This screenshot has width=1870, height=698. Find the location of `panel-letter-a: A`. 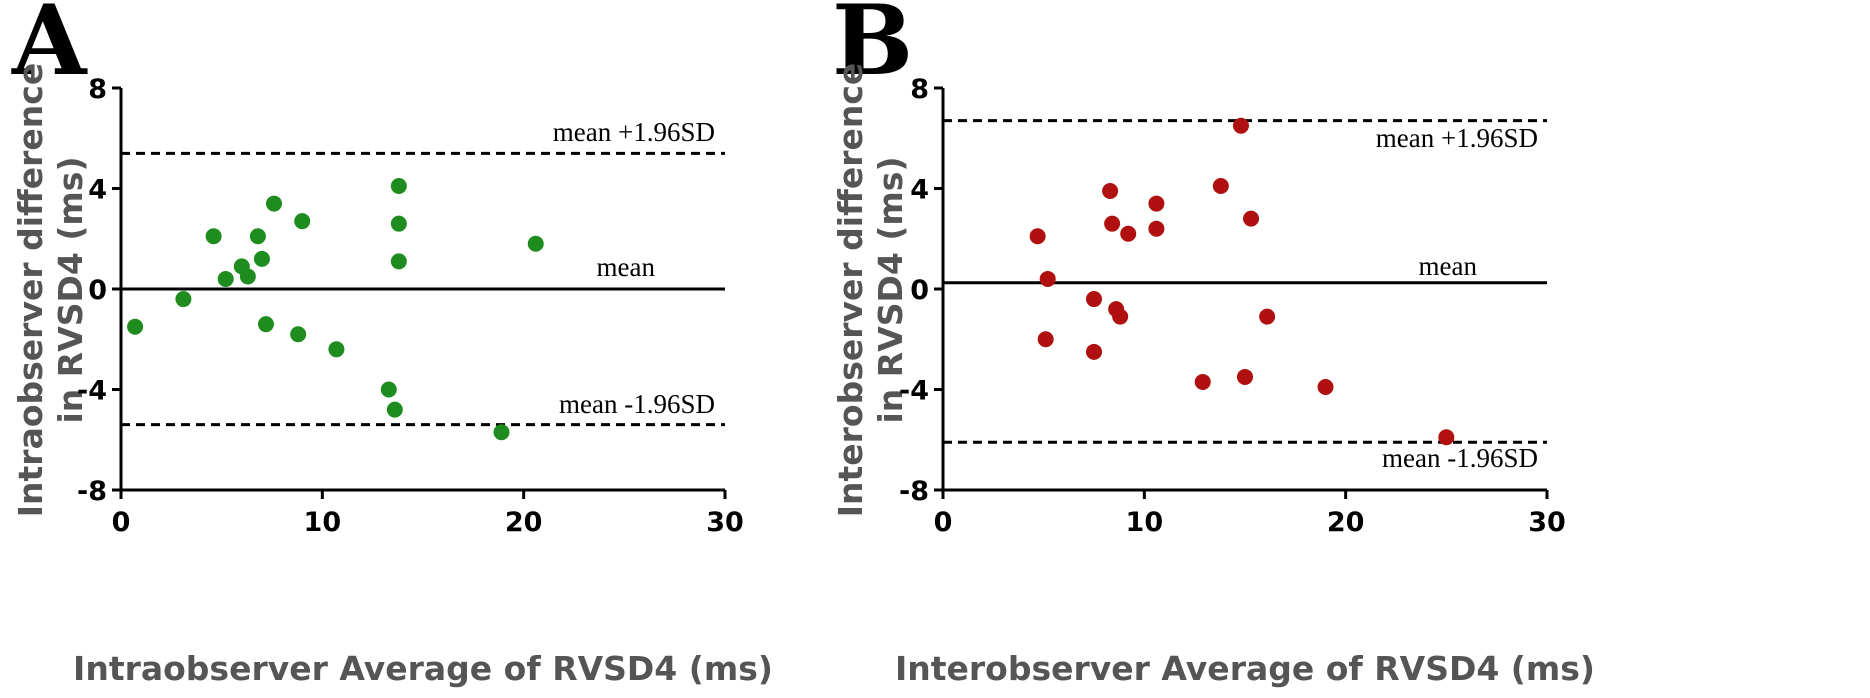

panel-letter-a: A is located at coordinates (49, 48).